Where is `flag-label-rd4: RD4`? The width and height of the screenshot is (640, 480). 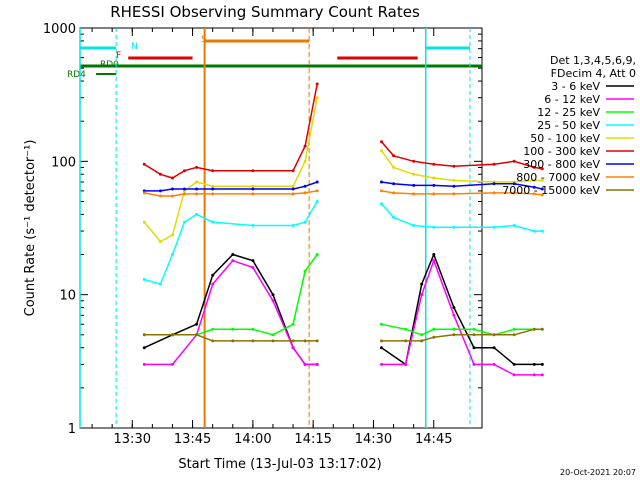
flag-label-rd4: RD4 is located at coordinates (76, 75).